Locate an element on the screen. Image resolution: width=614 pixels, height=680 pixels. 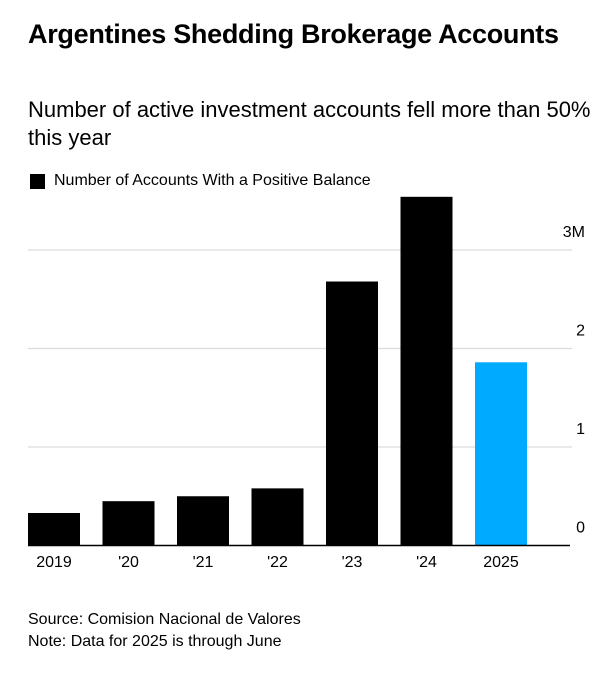
x-tick-label: '22 is located at coordinates (277, 562).